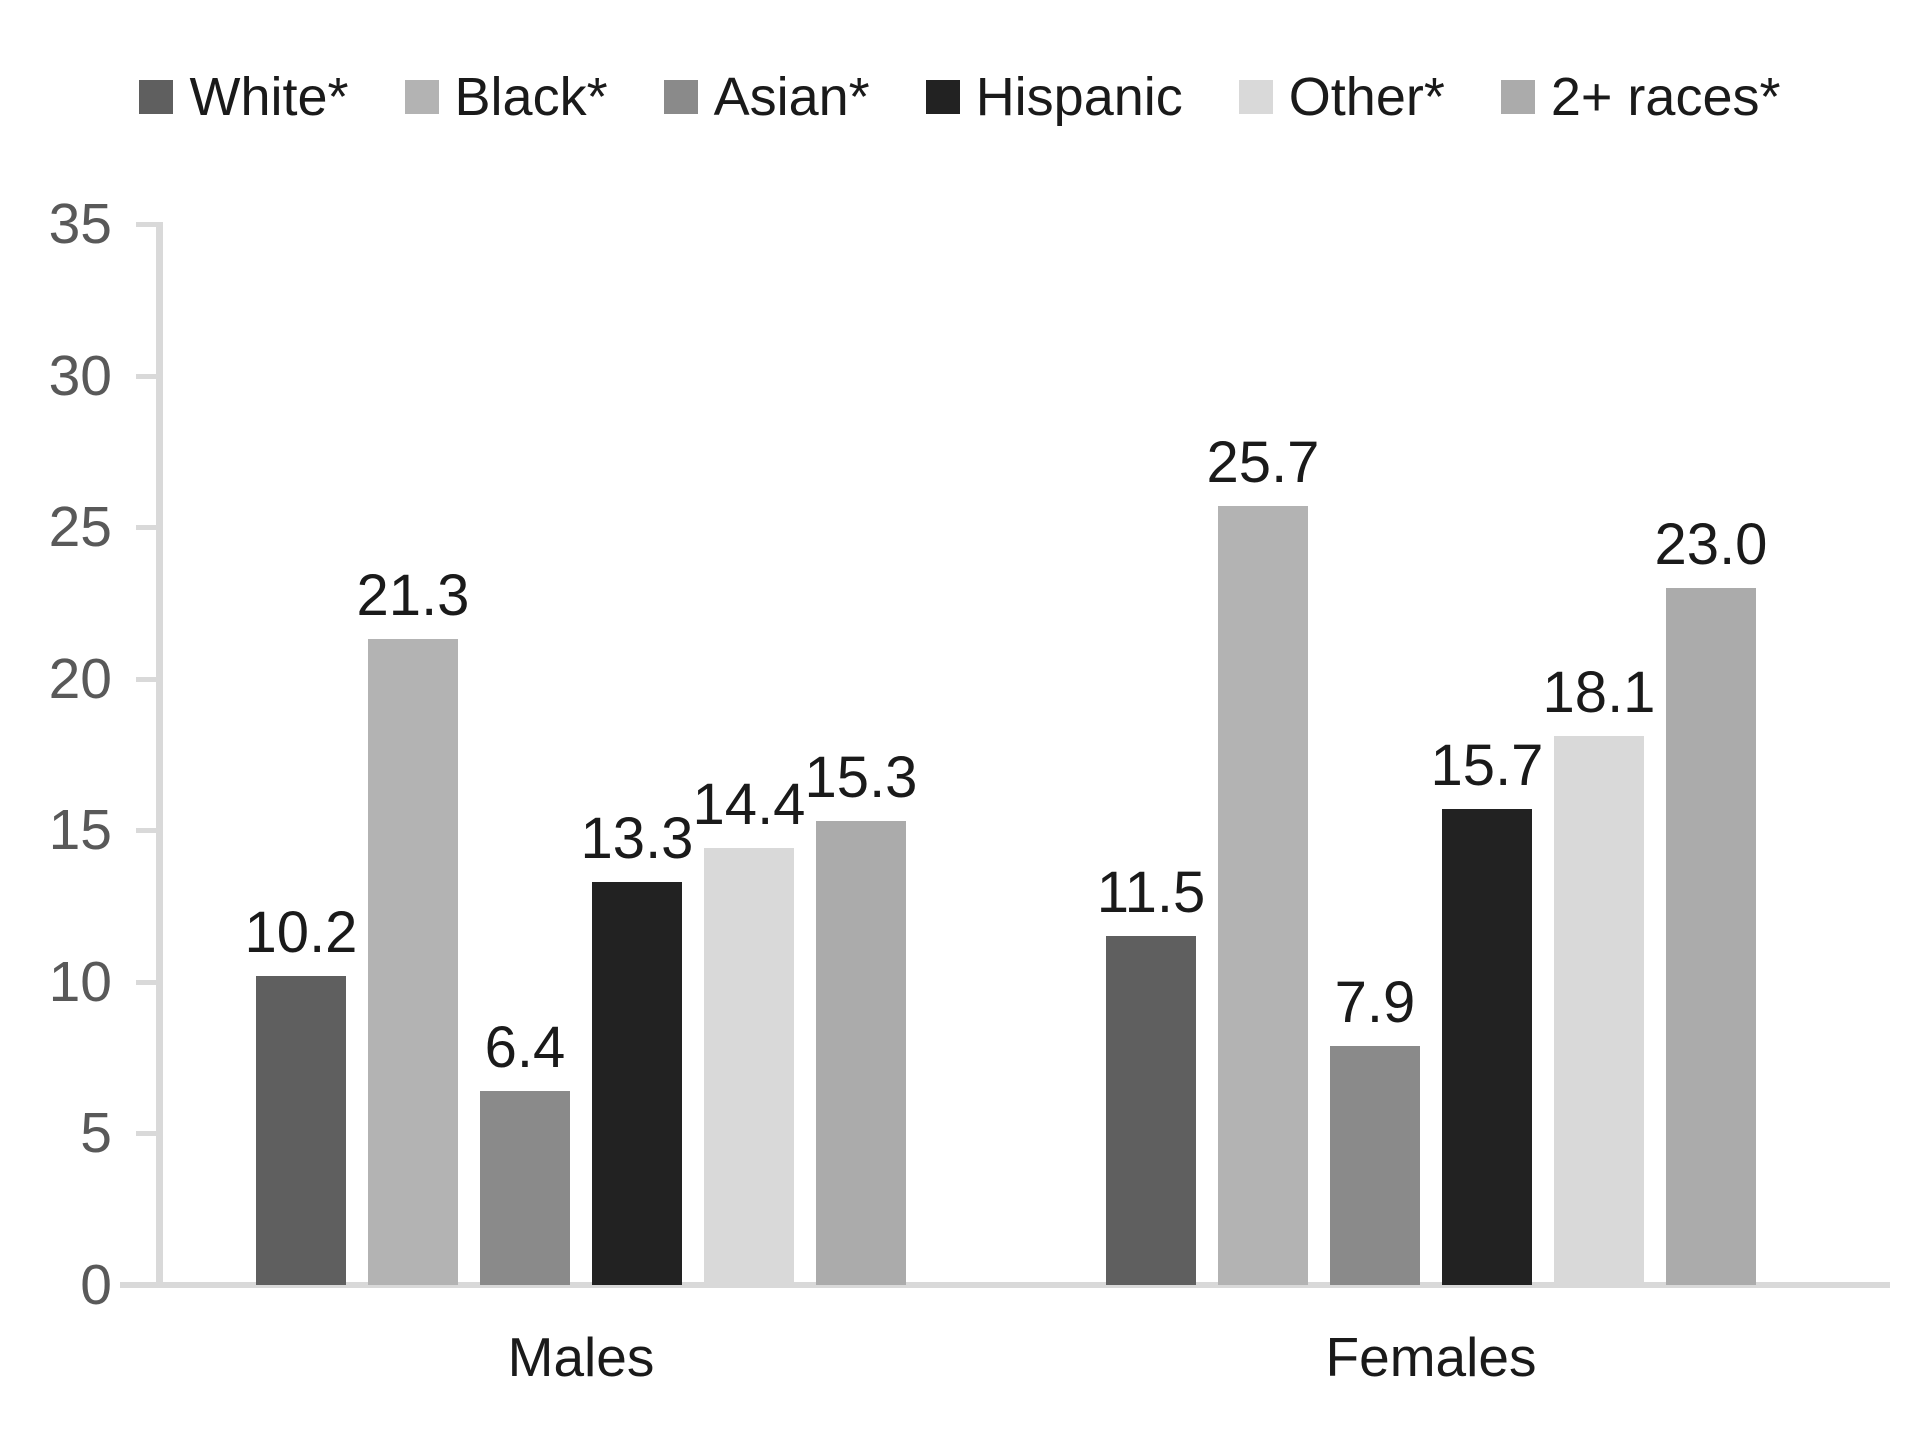 The image size is (1920, 1440). Describe the element at coordinates (1151, 893) in the screenshot. I see `bar-value-label: 11.5` at that location.